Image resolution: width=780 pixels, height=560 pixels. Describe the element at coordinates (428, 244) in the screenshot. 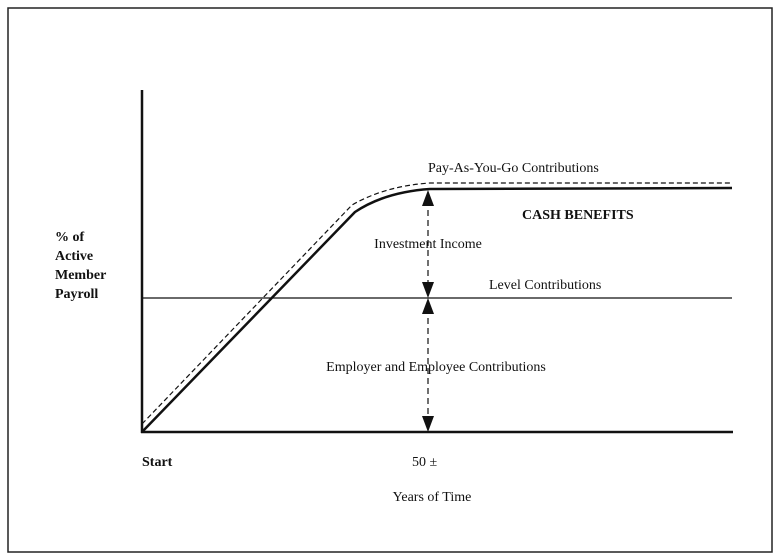

I see `investment-income-label: Investment Income` at that location.